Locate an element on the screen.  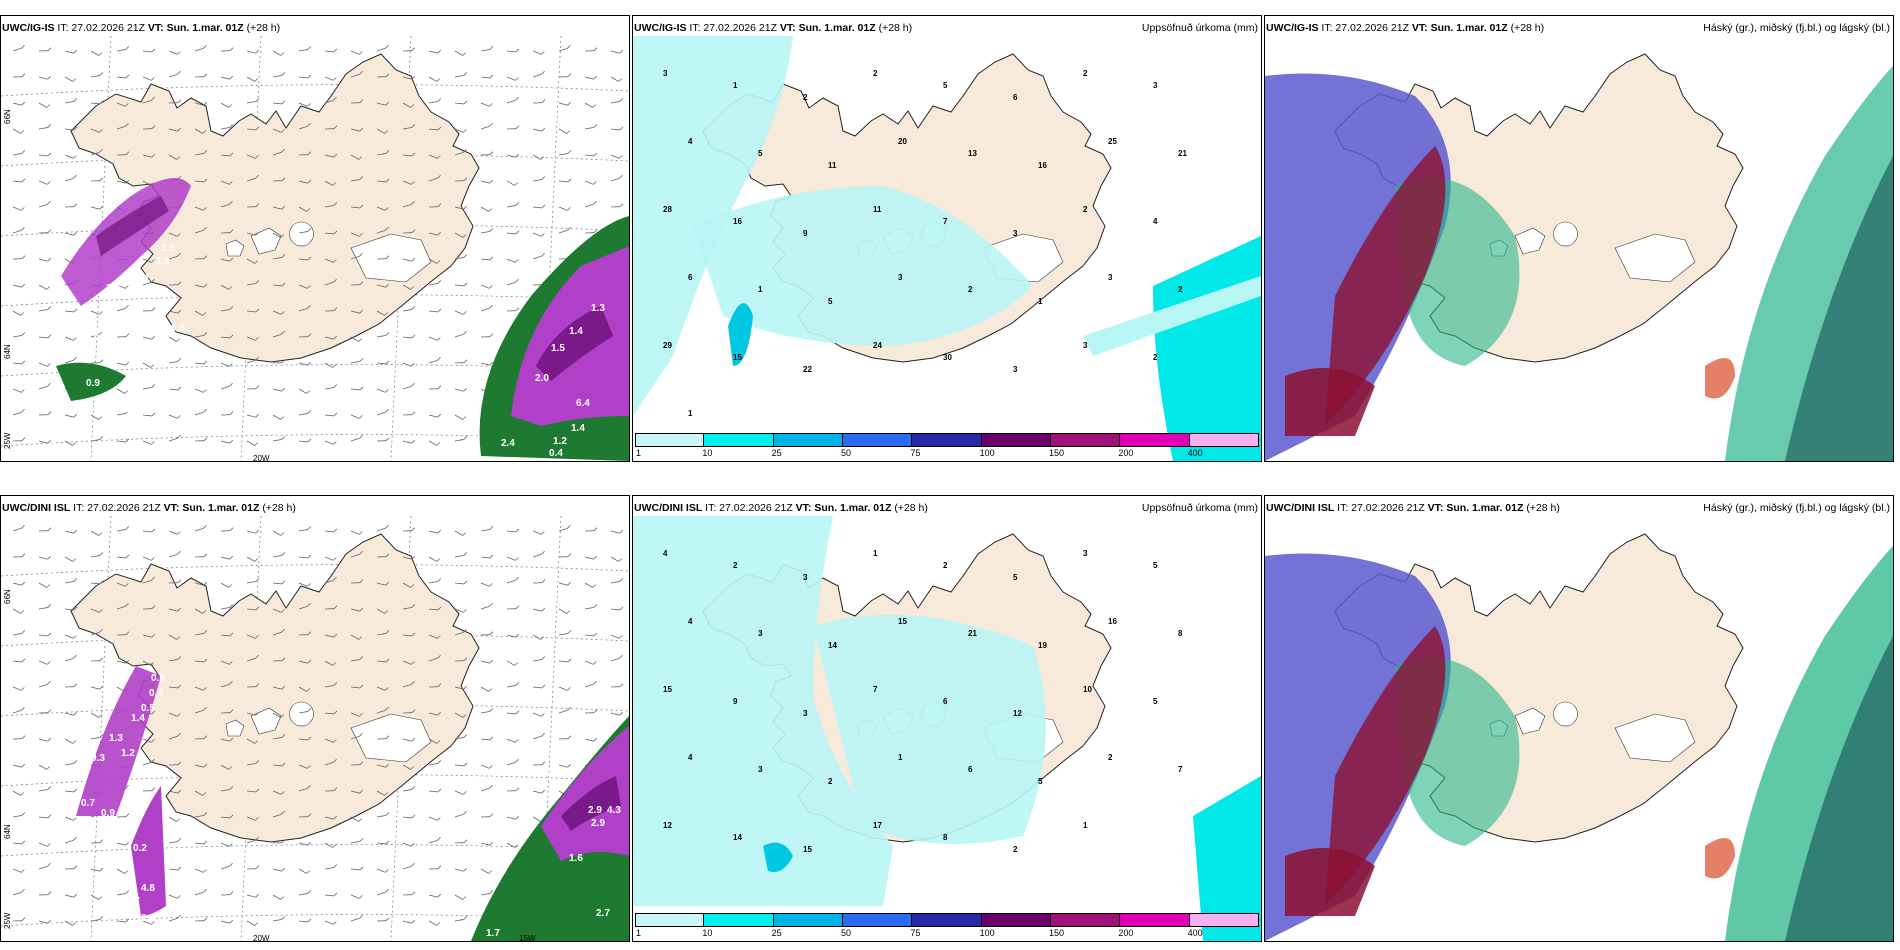
value-label: 2.0 is located at coordinates (542, 378).